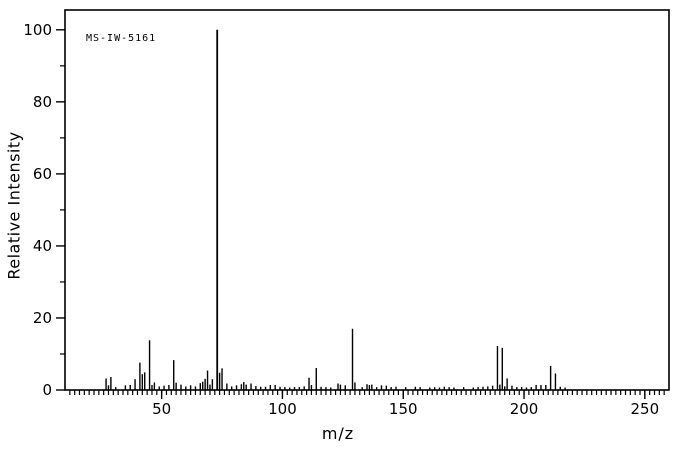 The image size is (676, 455). What do you see at coordinates (37, 30) in the screenshot?
I see `y-tick-label: 100` at bounding box center [37, 30].